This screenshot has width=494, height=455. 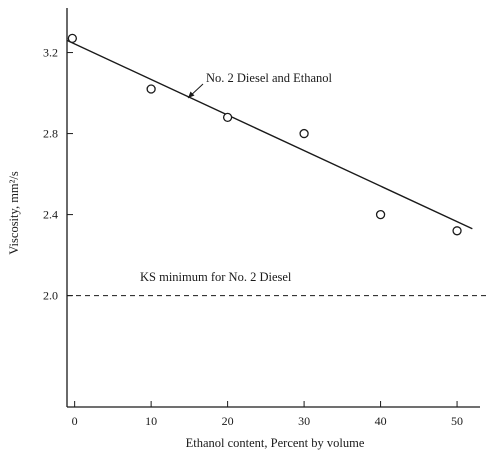 I want to click on reference-line-label: KS minimum for No. 2 Diesel, so click(x=216, y=277).